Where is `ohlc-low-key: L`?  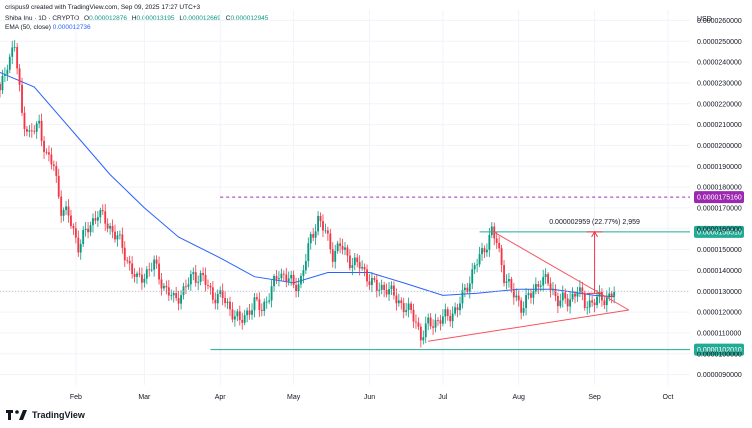
ohlc-low-key: L is located at coordinates (181, 18).